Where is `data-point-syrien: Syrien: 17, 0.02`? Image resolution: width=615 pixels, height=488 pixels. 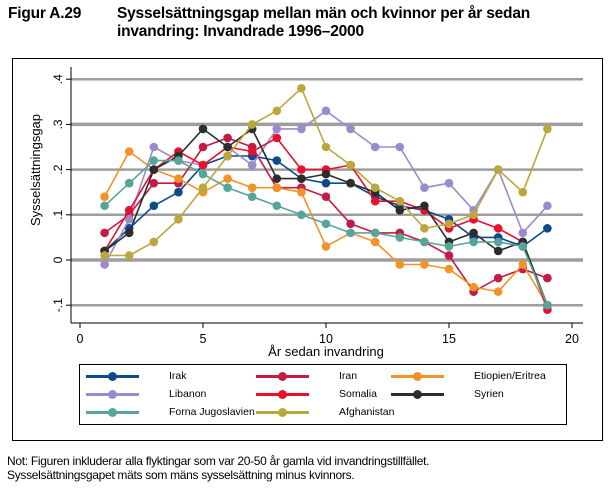
data-point-syrien: Syrien: 17, 0.02 is located at coordinates (498, 251).